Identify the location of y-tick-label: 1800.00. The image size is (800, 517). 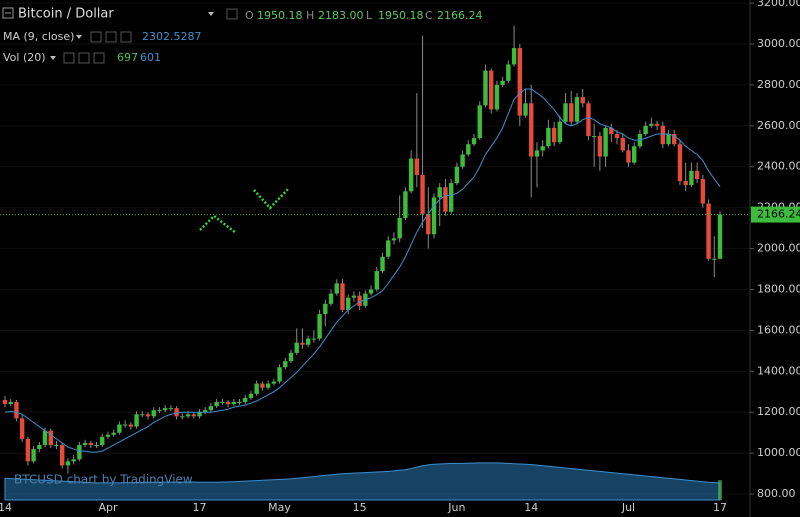
(778, 288).